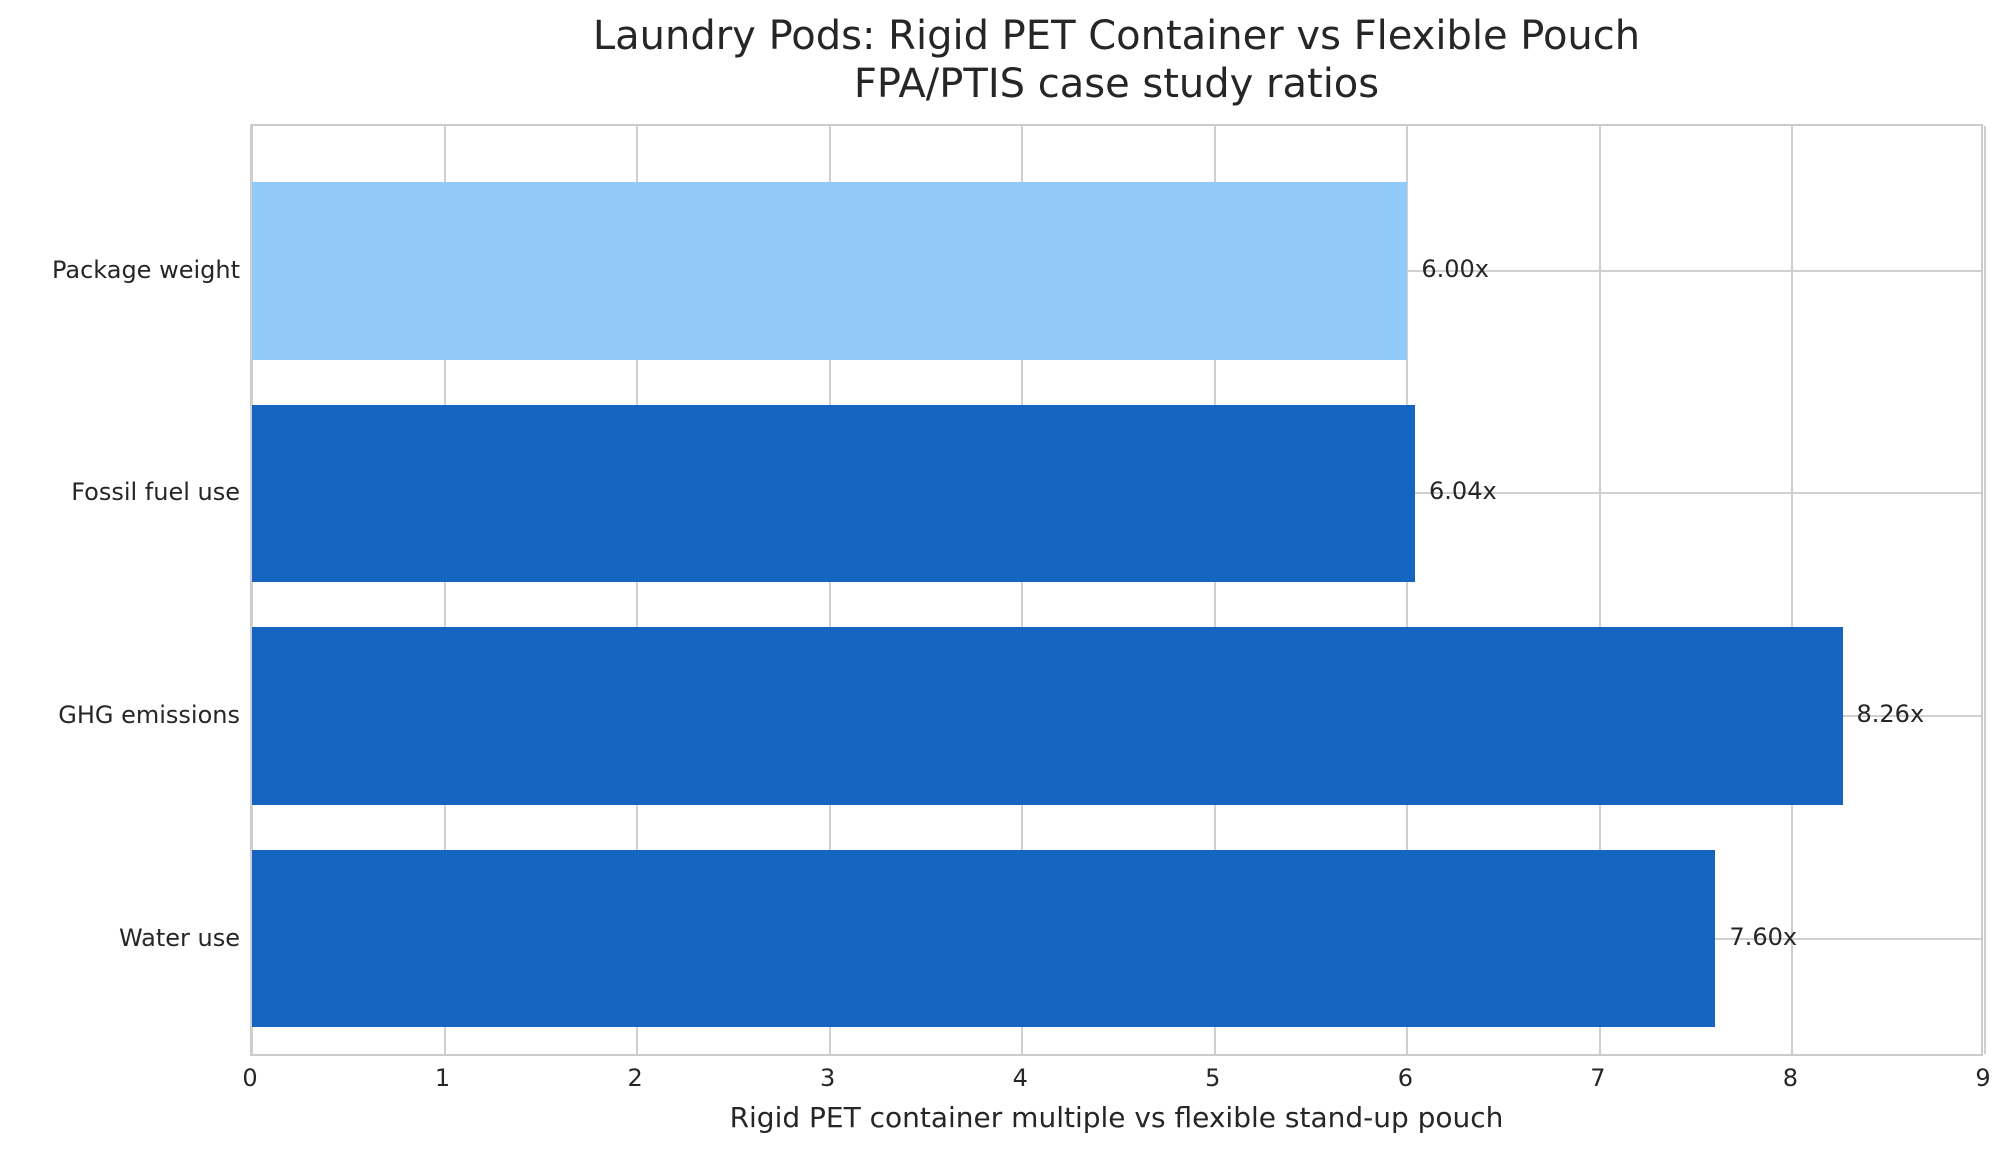 The width and height of the screenshot is (1999, 1151). What do you see at coordinates (1763, 936) in the screenshot?
I see `bar-value-label: 7.60x` at bounding box center [1763, 936].